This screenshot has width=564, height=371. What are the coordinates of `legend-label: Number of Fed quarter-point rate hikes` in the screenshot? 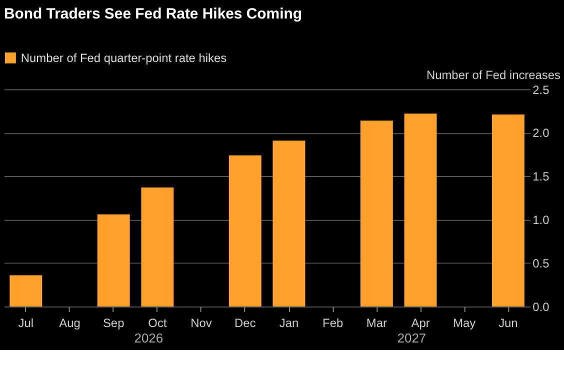 It's located at (123, 57).